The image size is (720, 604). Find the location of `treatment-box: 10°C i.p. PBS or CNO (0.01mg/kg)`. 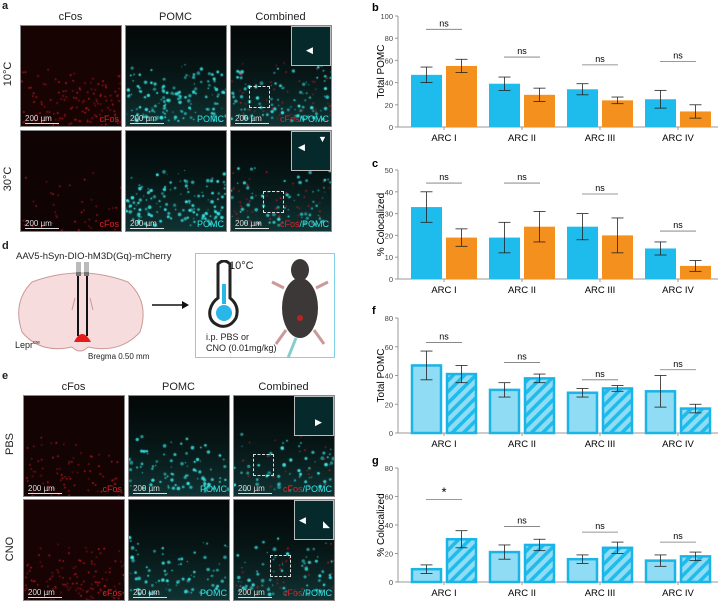

treatment-box: 10°C i.p. PBS or CNO (0.01mg/kg) is located at coordinates (265, 305).